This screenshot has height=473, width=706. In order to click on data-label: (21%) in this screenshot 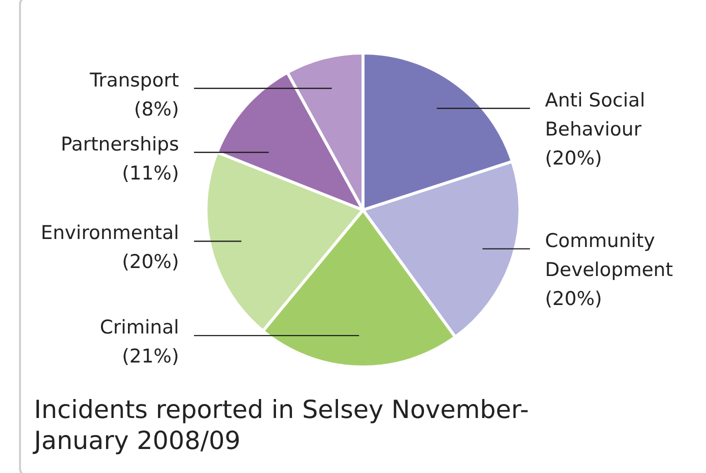, I will do `click(150, 357)`.